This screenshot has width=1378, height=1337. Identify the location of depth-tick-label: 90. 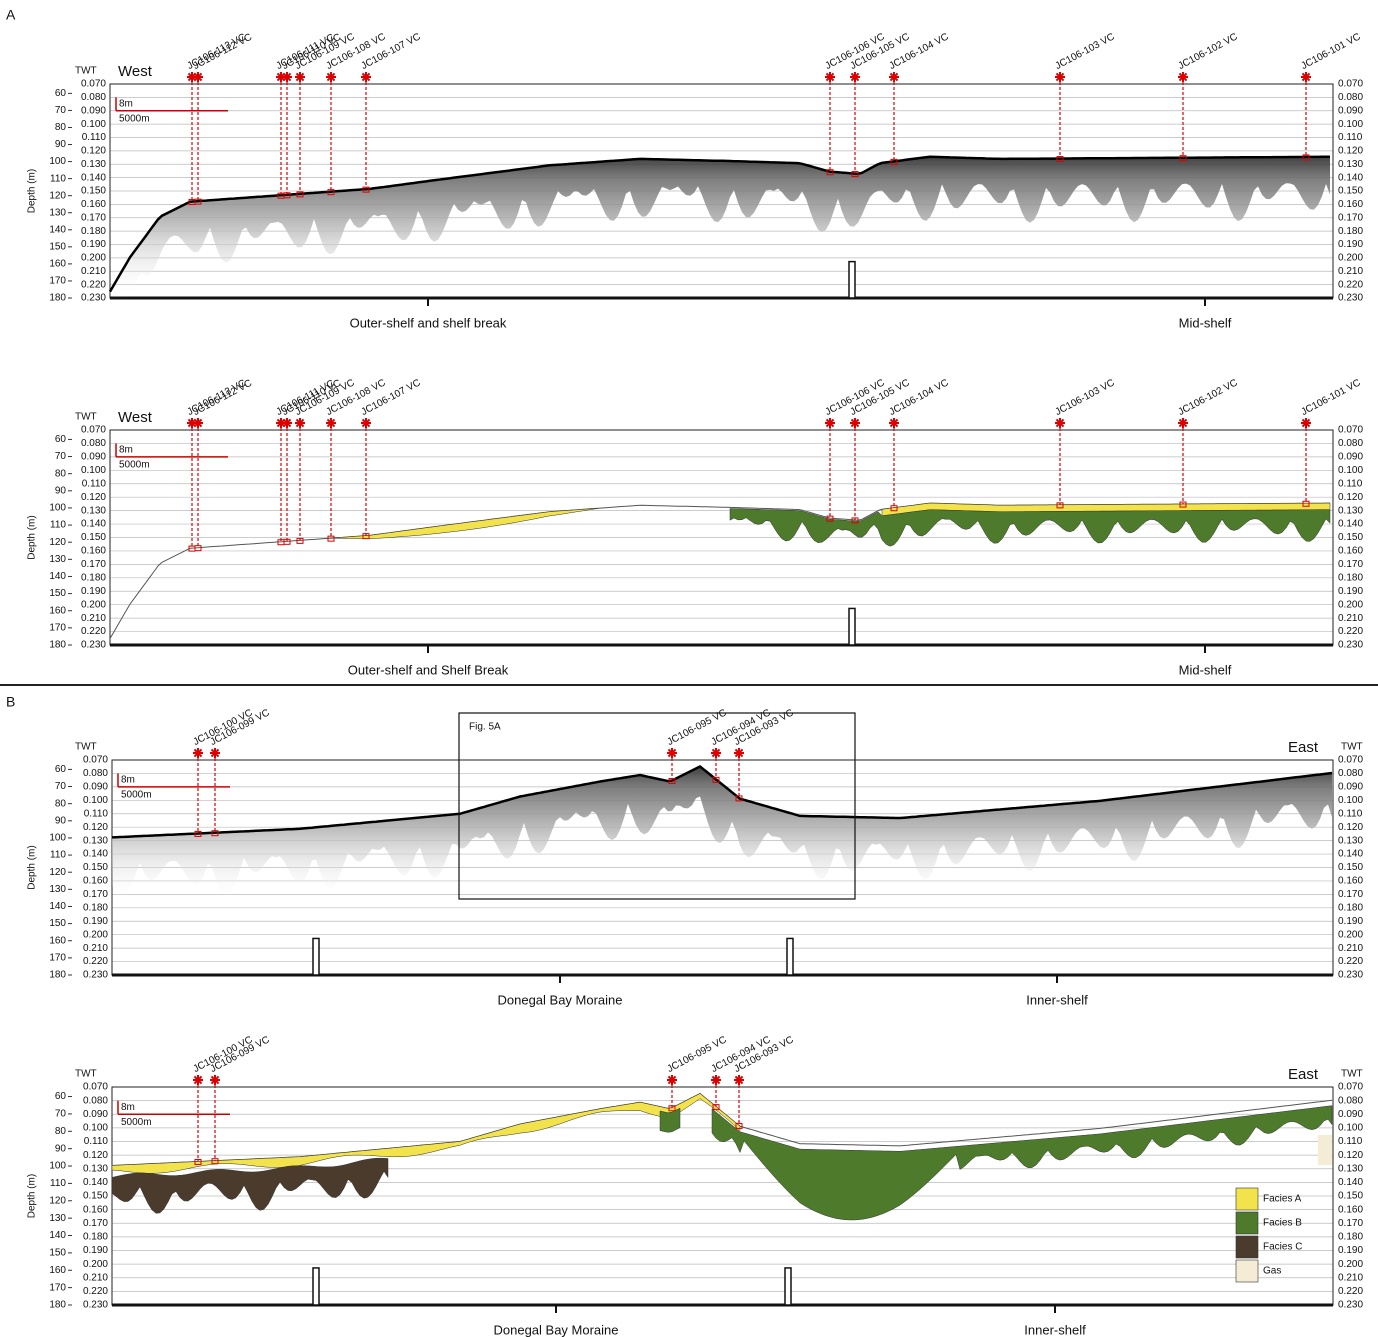
(61, 144).